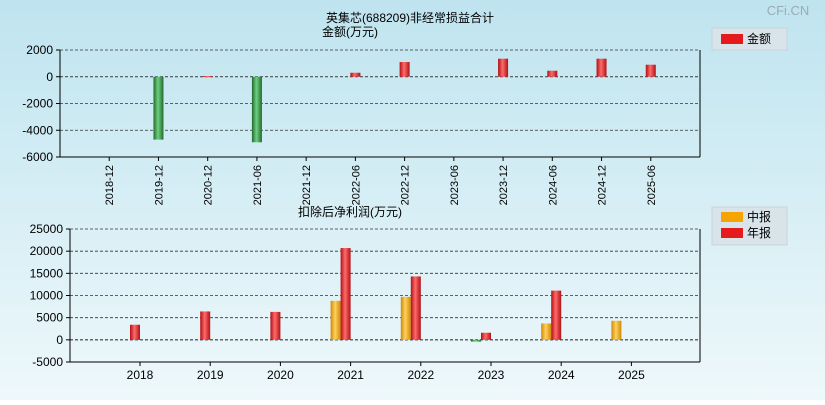 This screenshot has width=825, height=405. I want to click on bottom-bar-annual-2019, so click(205, 325).